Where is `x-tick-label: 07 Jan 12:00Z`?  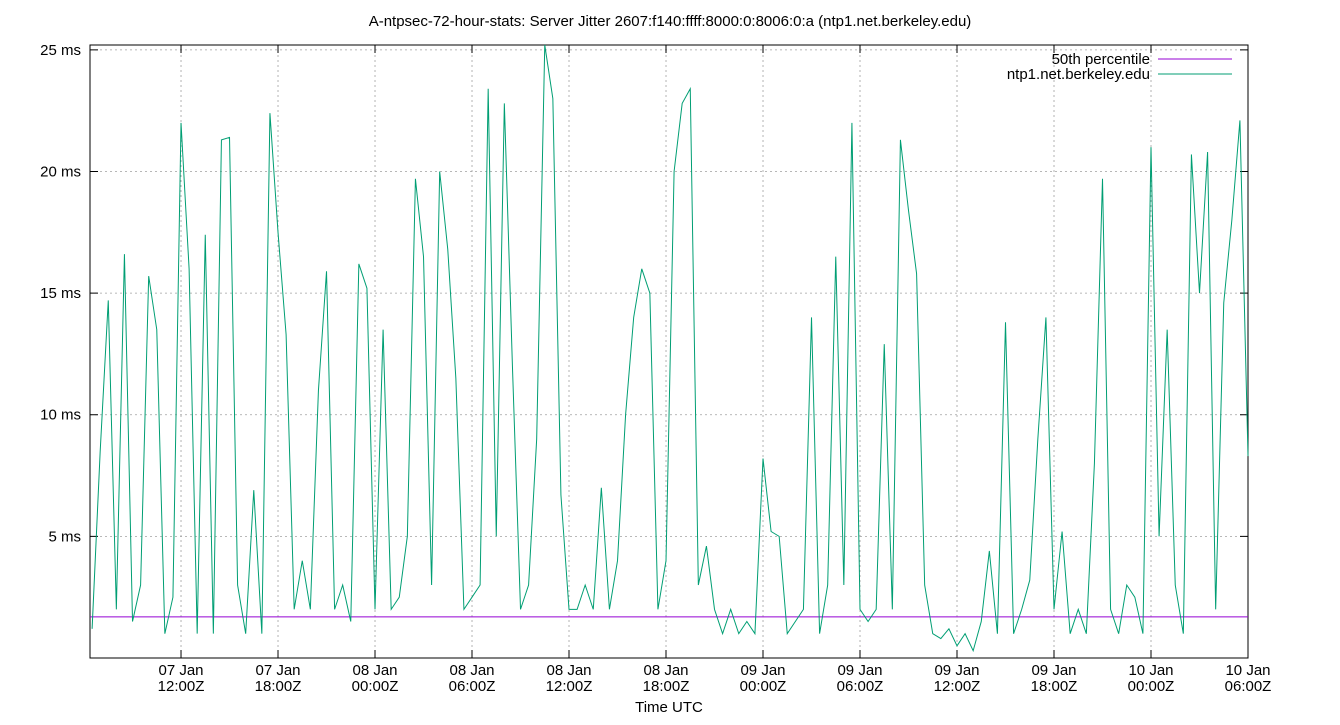
x-tick-label: 07 Jan 12:00Z is located at coordinates (181, 678).